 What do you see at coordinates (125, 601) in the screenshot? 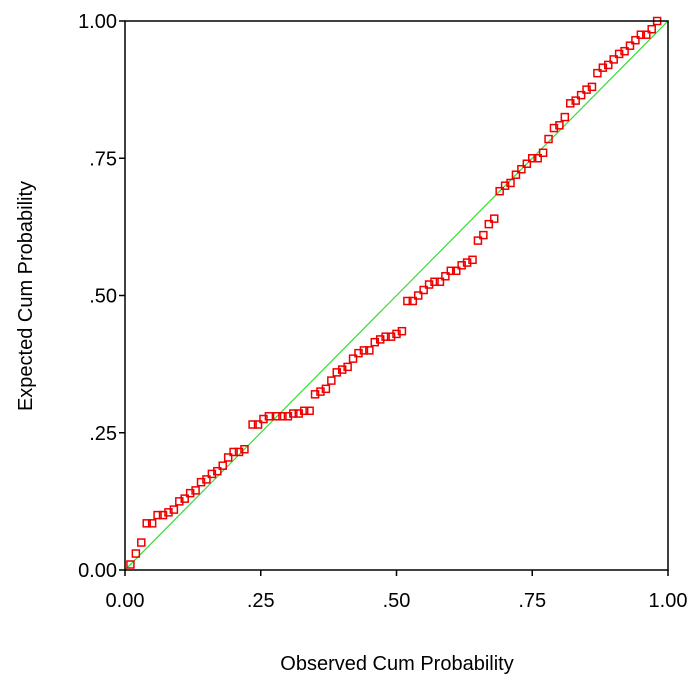
I see `x-tick-label: 0.00` at bounding box center [125, 601].